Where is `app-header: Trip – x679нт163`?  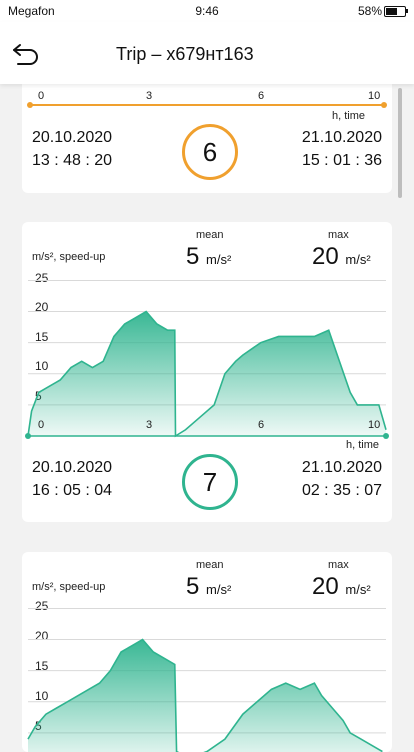
app-header: Trip – x679нт163 is located at coordinates (207, 53).